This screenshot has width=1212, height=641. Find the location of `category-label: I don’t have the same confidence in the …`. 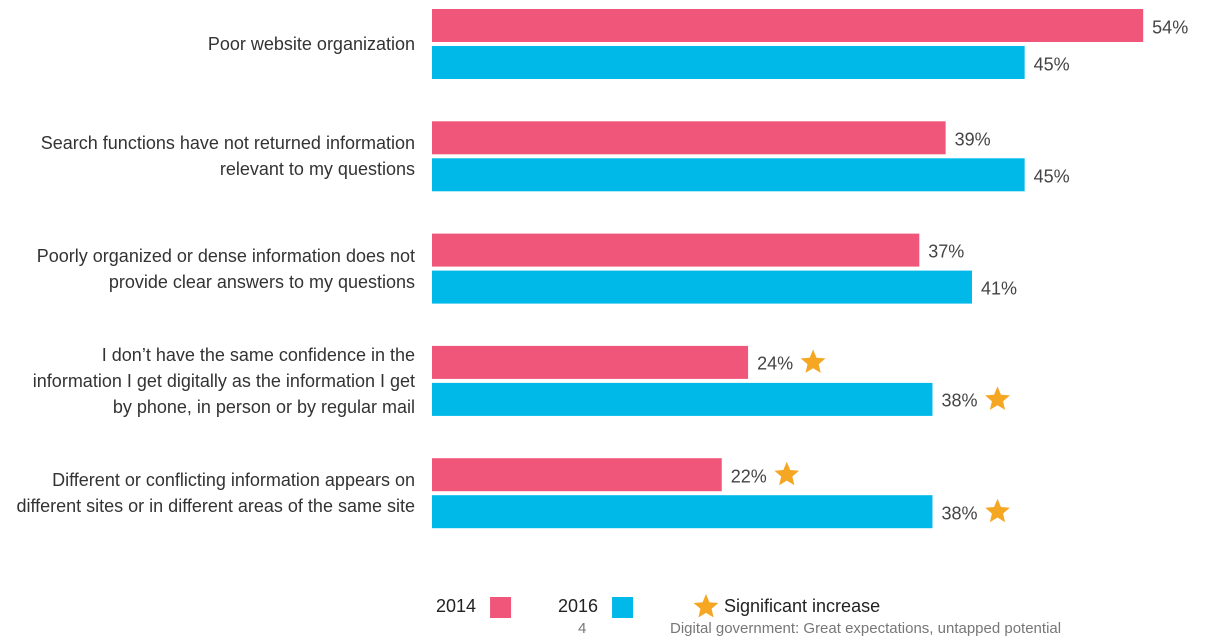

category-label: I don’t have the same confidence in the … is located at coordinates (223, 380).